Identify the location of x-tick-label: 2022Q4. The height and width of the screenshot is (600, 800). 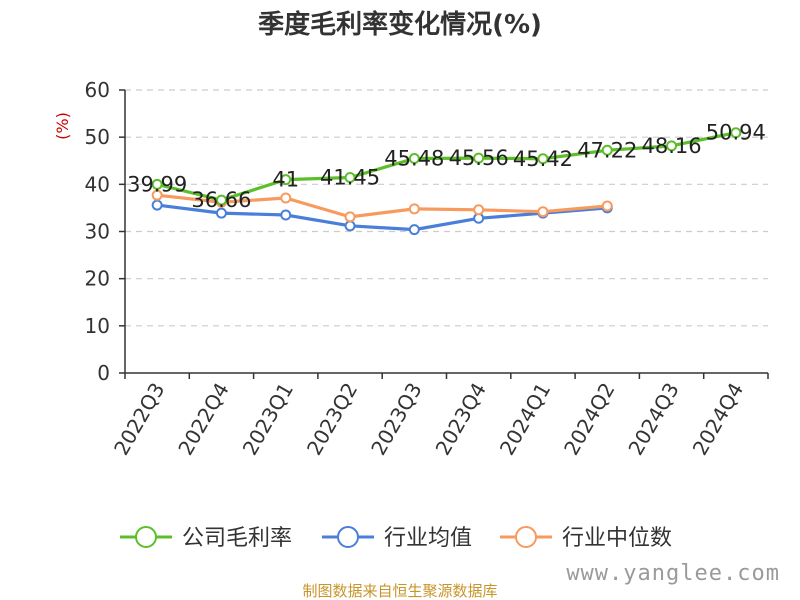
(203, 419).